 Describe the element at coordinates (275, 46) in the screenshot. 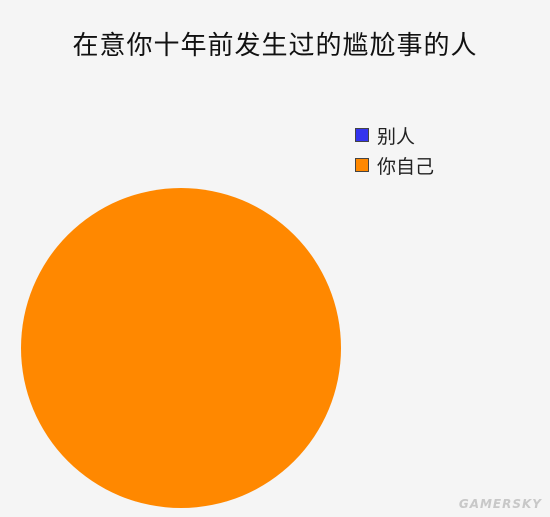

I see `chart-title: 在意你十年前发生过的尴尬事的人` at that location.